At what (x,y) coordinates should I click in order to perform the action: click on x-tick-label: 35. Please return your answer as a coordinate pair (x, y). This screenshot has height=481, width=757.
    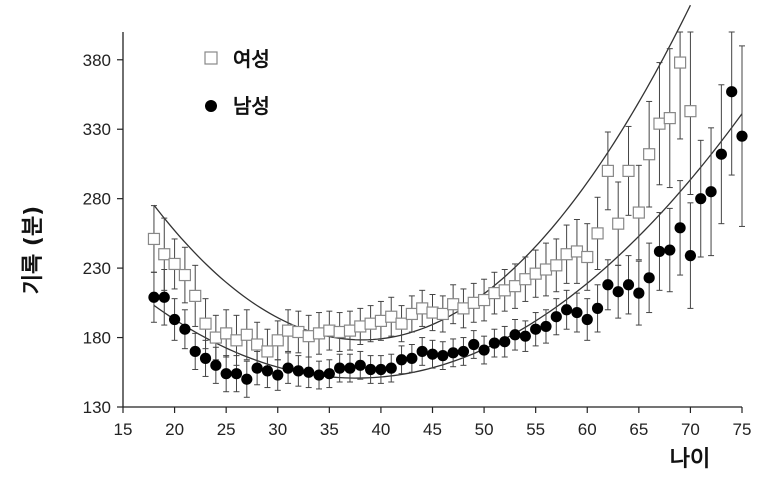
    Looking at the image, I should click on (329, 429).